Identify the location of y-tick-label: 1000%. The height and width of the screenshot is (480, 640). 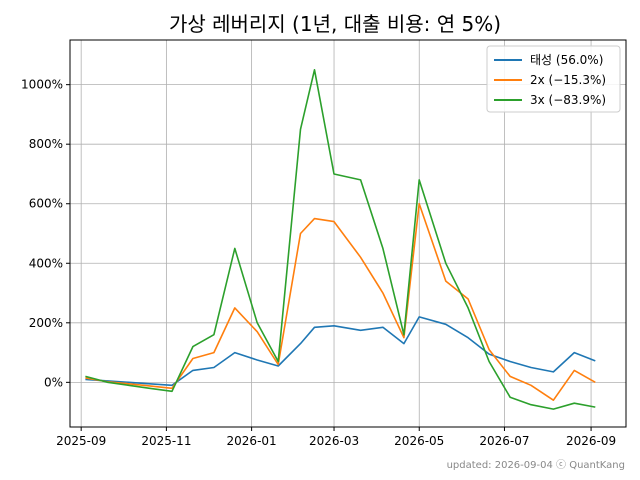
(42, 85).